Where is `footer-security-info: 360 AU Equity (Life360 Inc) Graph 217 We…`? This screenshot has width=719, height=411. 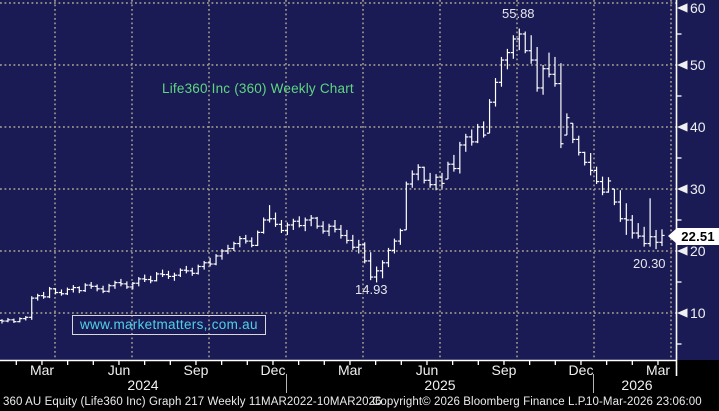 footer-security-info: 360 AU Equity (Life360 Inc) Graph 217 We… is located at coordinates (192, 402).